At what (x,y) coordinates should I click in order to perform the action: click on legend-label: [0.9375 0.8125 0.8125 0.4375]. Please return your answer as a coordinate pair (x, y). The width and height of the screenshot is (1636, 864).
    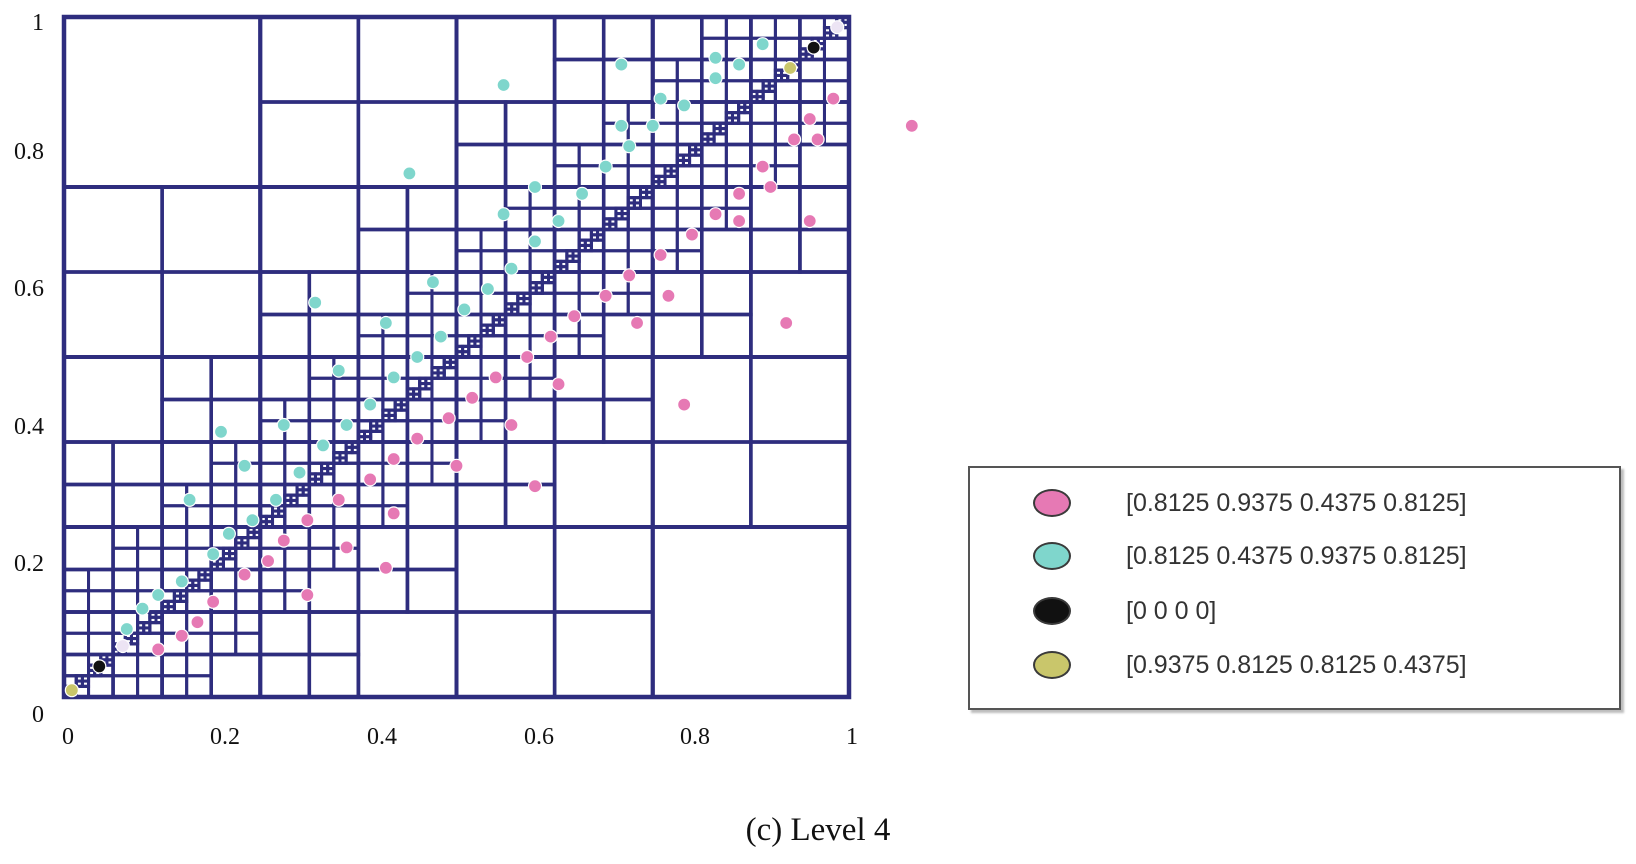
    Looking at the image, I should click on (1296, 664).